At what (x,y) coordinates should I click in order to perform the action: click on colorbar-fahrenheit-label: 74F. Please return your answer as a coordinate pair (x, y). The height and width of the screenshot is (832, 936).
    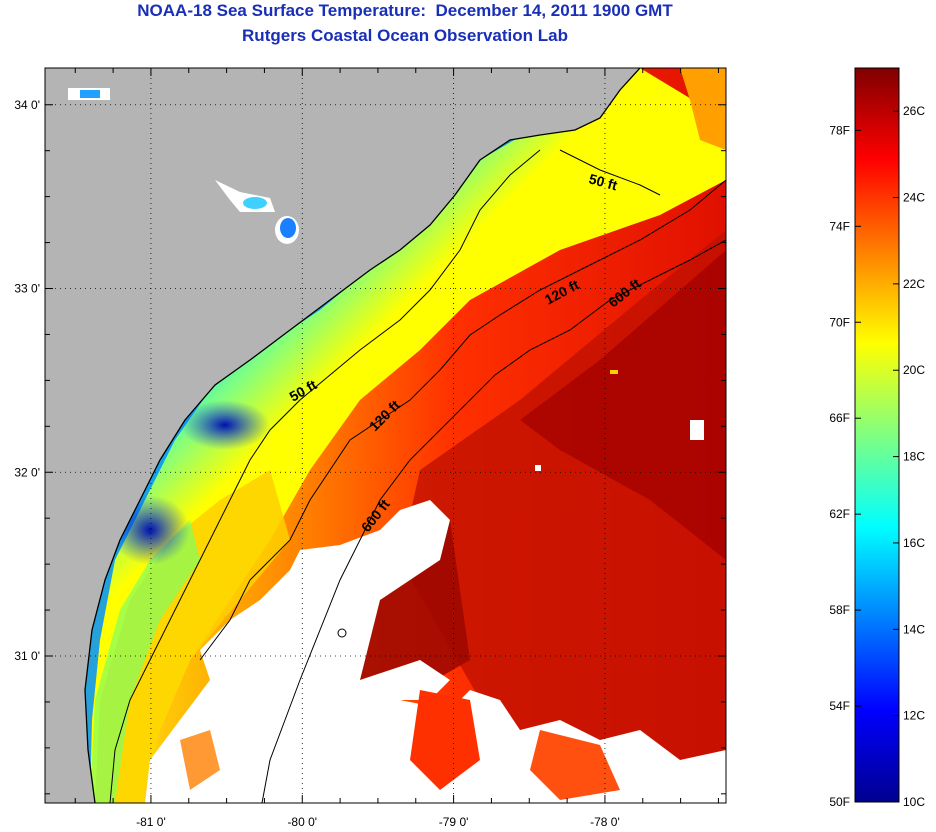
    Looking at the image, I should click on (839, 226).